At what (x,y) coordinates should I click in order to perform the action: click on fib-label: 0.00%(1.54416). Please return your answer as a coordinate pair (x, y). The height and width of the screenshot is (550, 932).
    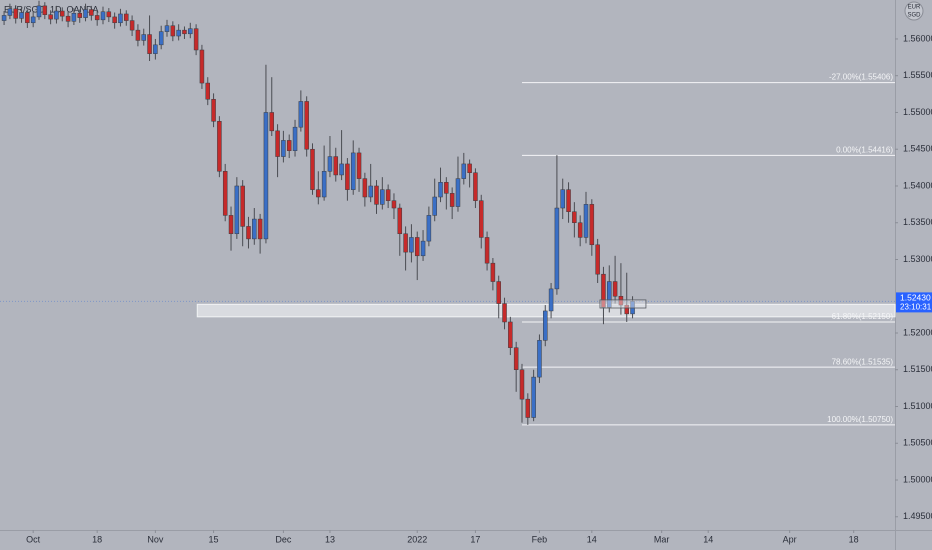
    Looking at the image, I should click on (864, 150).